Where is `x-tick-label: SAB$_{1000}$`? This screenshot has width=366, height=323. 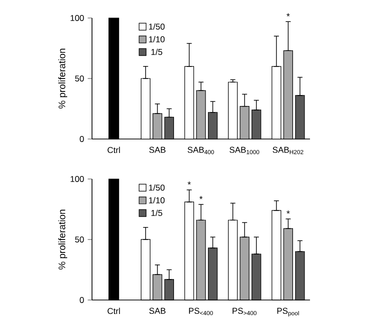
x-tick-label: SAB$_{1000}$ is located at coordinates (245, 150).